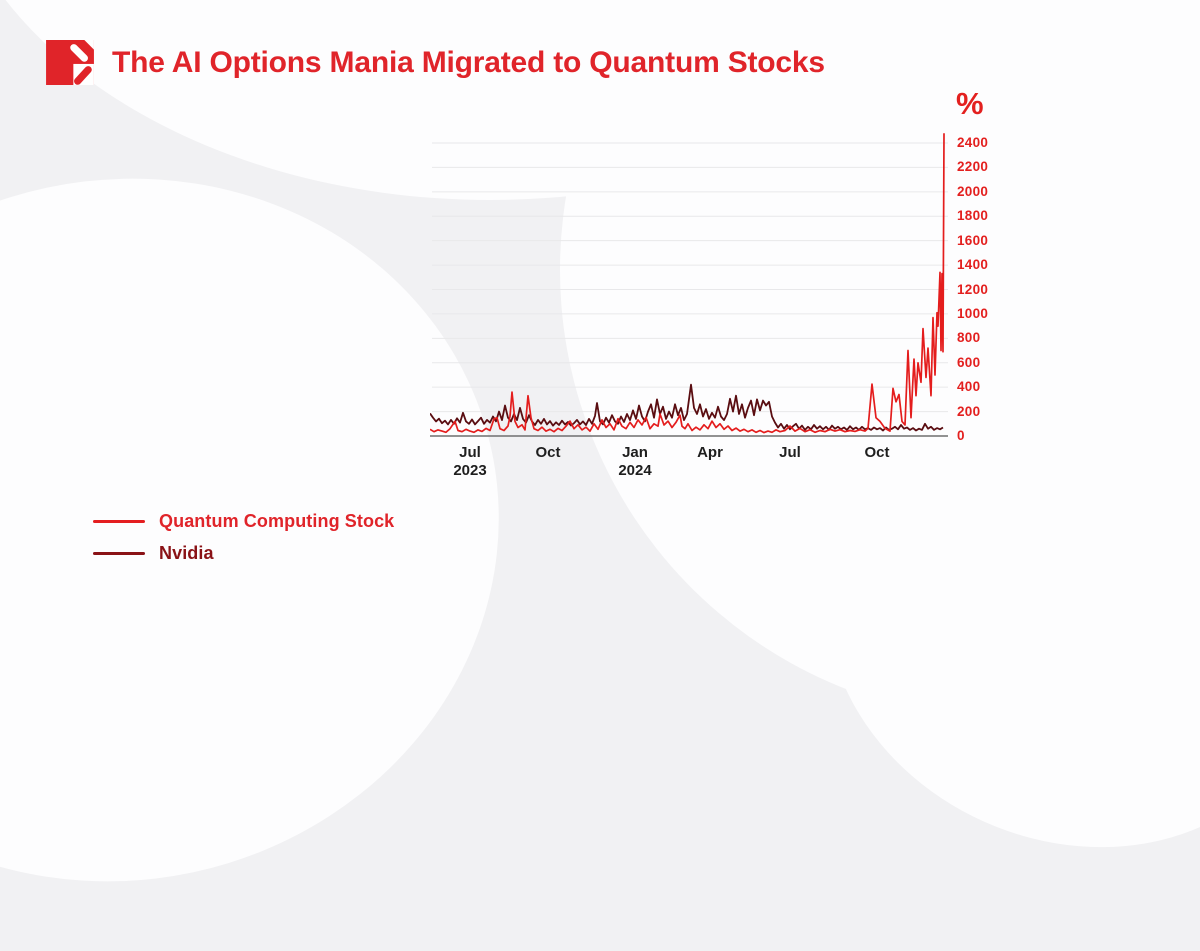 The image size is (1200, 951). I want to click on y-axis-tick-label: 1600, so click(973, 240).